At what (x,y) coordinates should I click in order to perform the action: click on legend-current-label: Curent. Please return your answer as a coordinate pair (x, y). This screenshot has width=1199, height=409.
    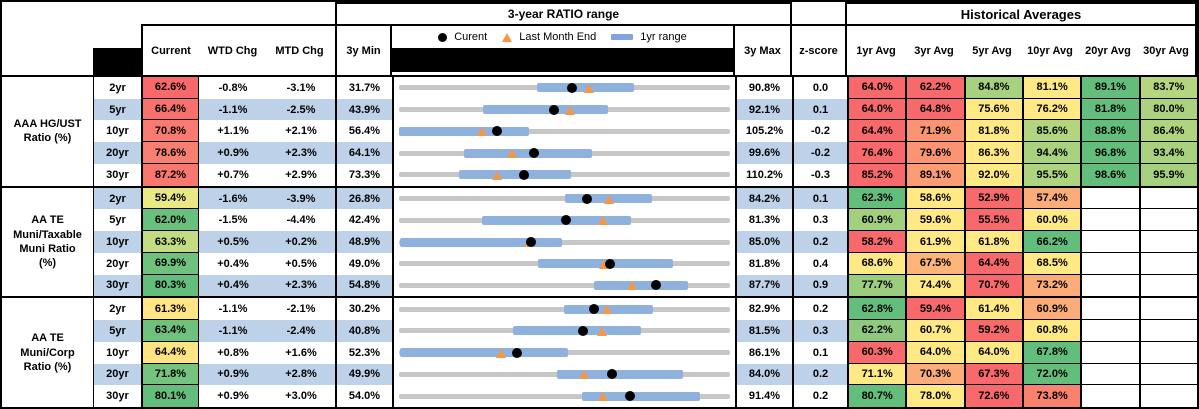
    Looking at the image, I should click on (471, 37).